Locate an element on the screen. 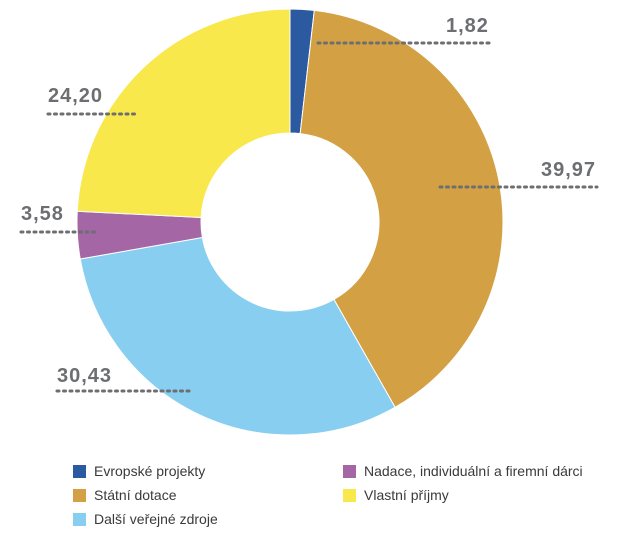 Image resolution: width=623 pixels, height=537 pixels. value-label-evropske-projekty: 1,82 is located at coordinates (467, 26).